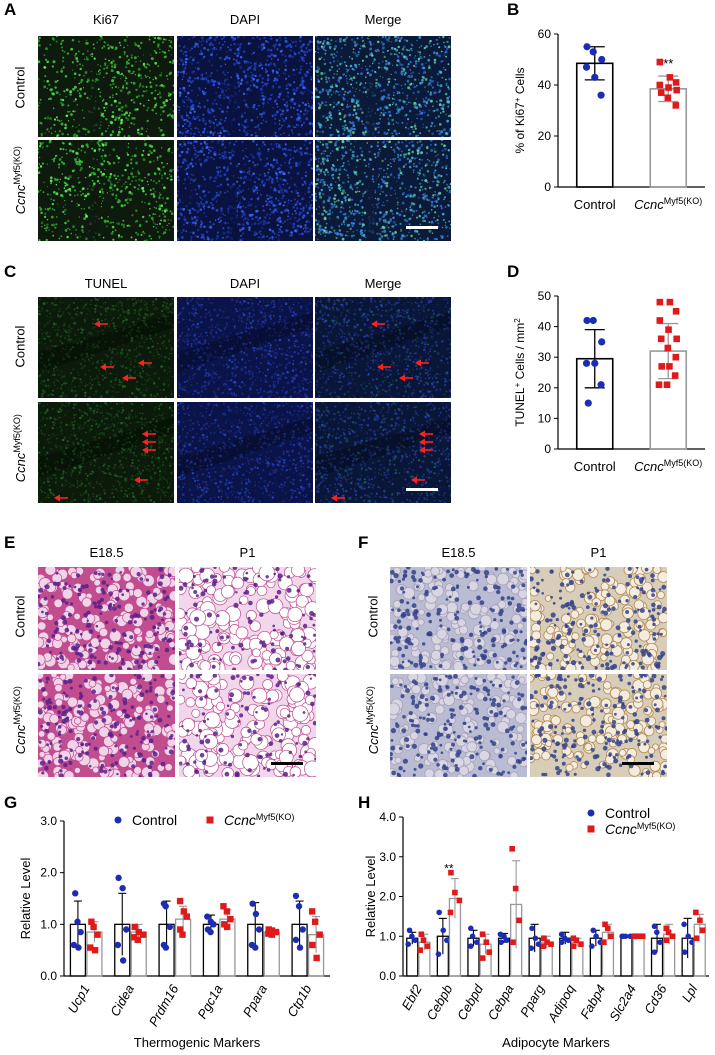 This screenshot has width=715, height=1055. What do you see at coordinates (556, 1042) in the screenshot?
I see `x-axis-label: Adipocyte Markers` at bounding box center [556, 1042].